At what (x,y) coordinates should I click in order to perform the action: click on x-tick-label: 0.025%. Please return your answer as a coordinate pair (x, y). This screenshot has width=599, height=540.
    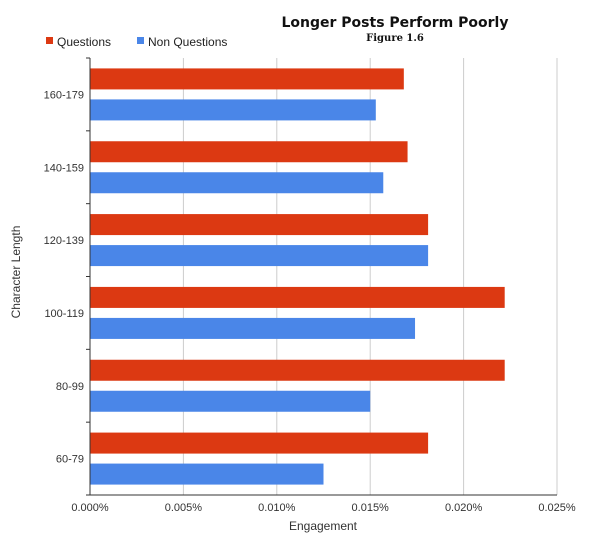
    Looking at the image, I should click on (557, 508).